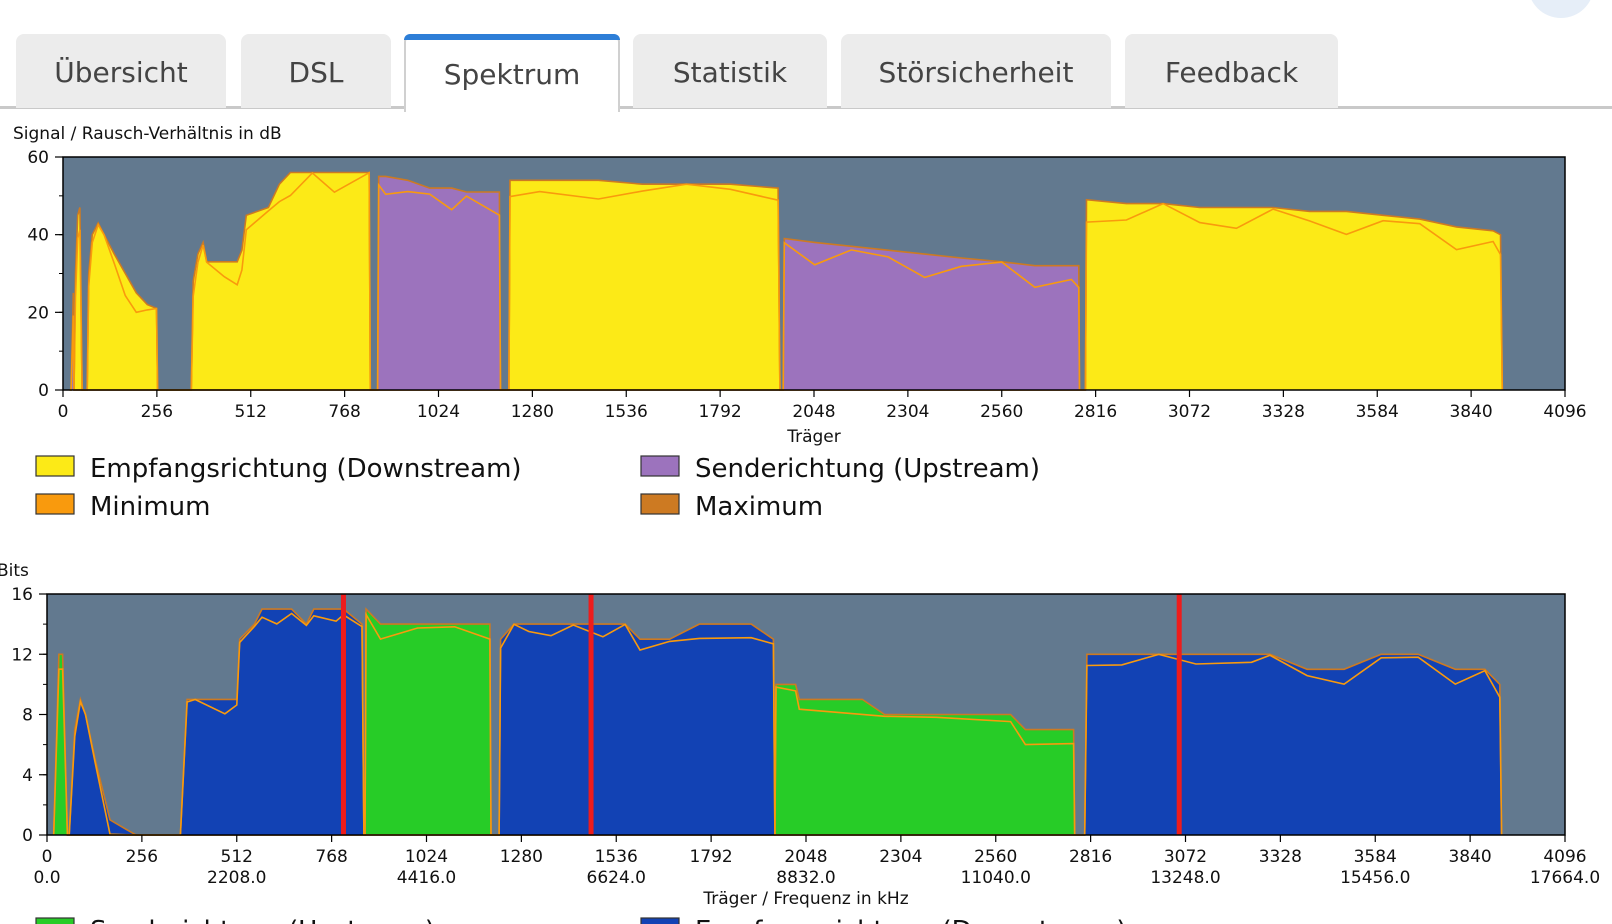 Image resolution: width=1612 pixels, height=924 pixels. Describe the element at coordinates (426, 878) in the screenshot. I see `x-khz-label-2: 4416.0` at that location.